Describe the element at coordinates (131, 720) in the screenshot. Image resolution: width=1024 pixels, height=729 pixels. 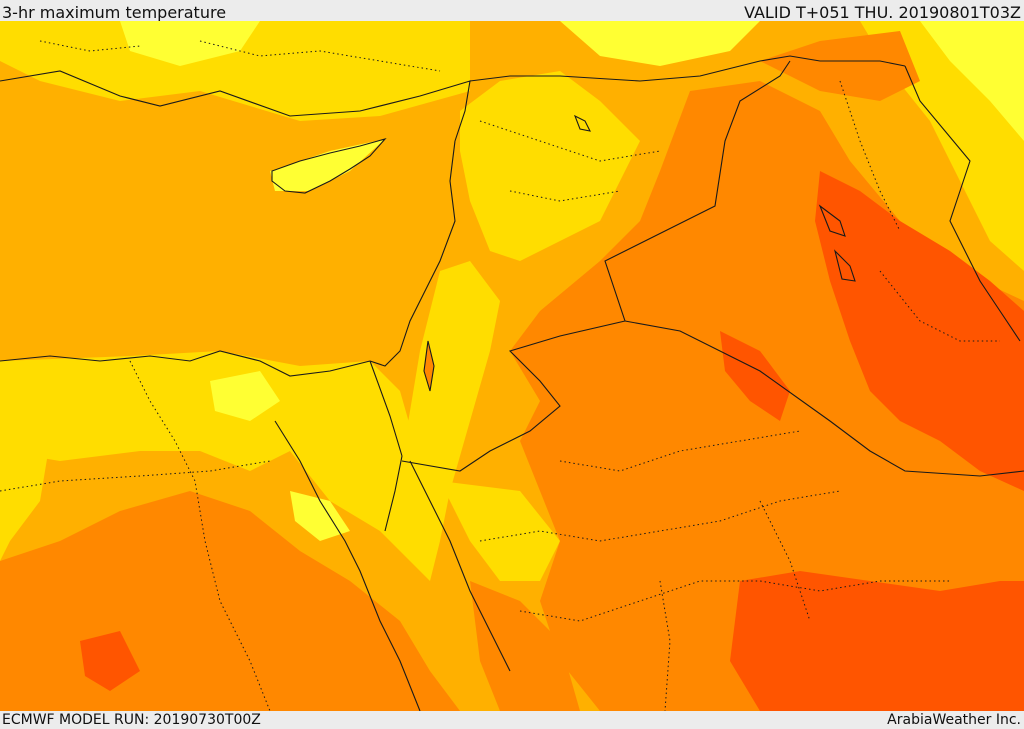
I see `model-run-label: ECMWF MODEL RUN: 20190730T00Z` at that location.